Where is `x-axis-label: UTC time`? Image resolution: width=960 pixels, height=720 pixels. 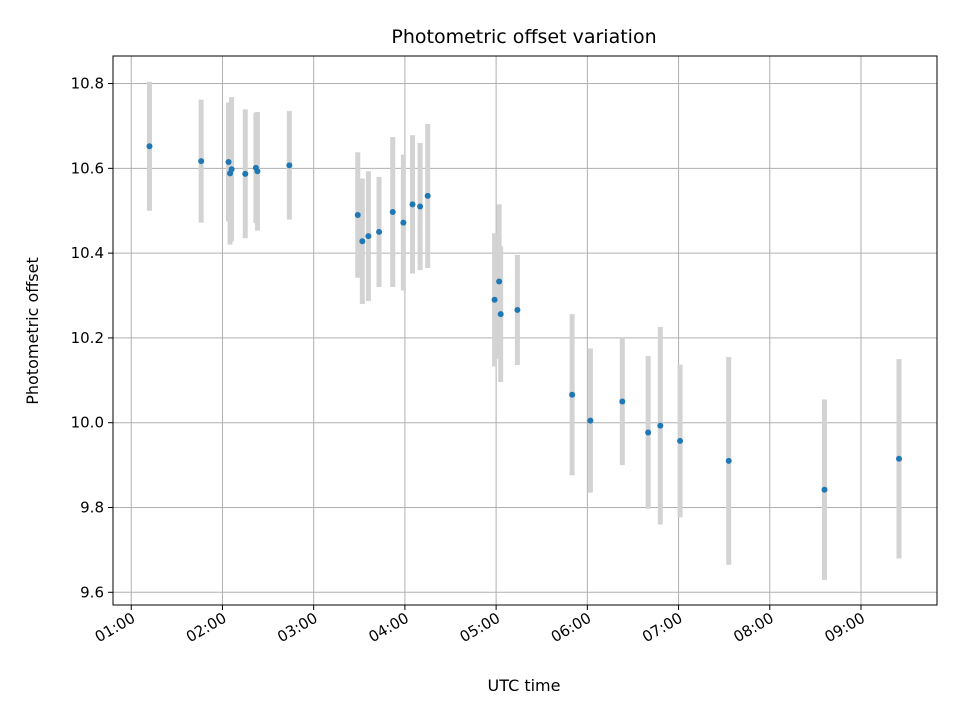 x-axis-label: UTC time is located at coordinates (524, 685).